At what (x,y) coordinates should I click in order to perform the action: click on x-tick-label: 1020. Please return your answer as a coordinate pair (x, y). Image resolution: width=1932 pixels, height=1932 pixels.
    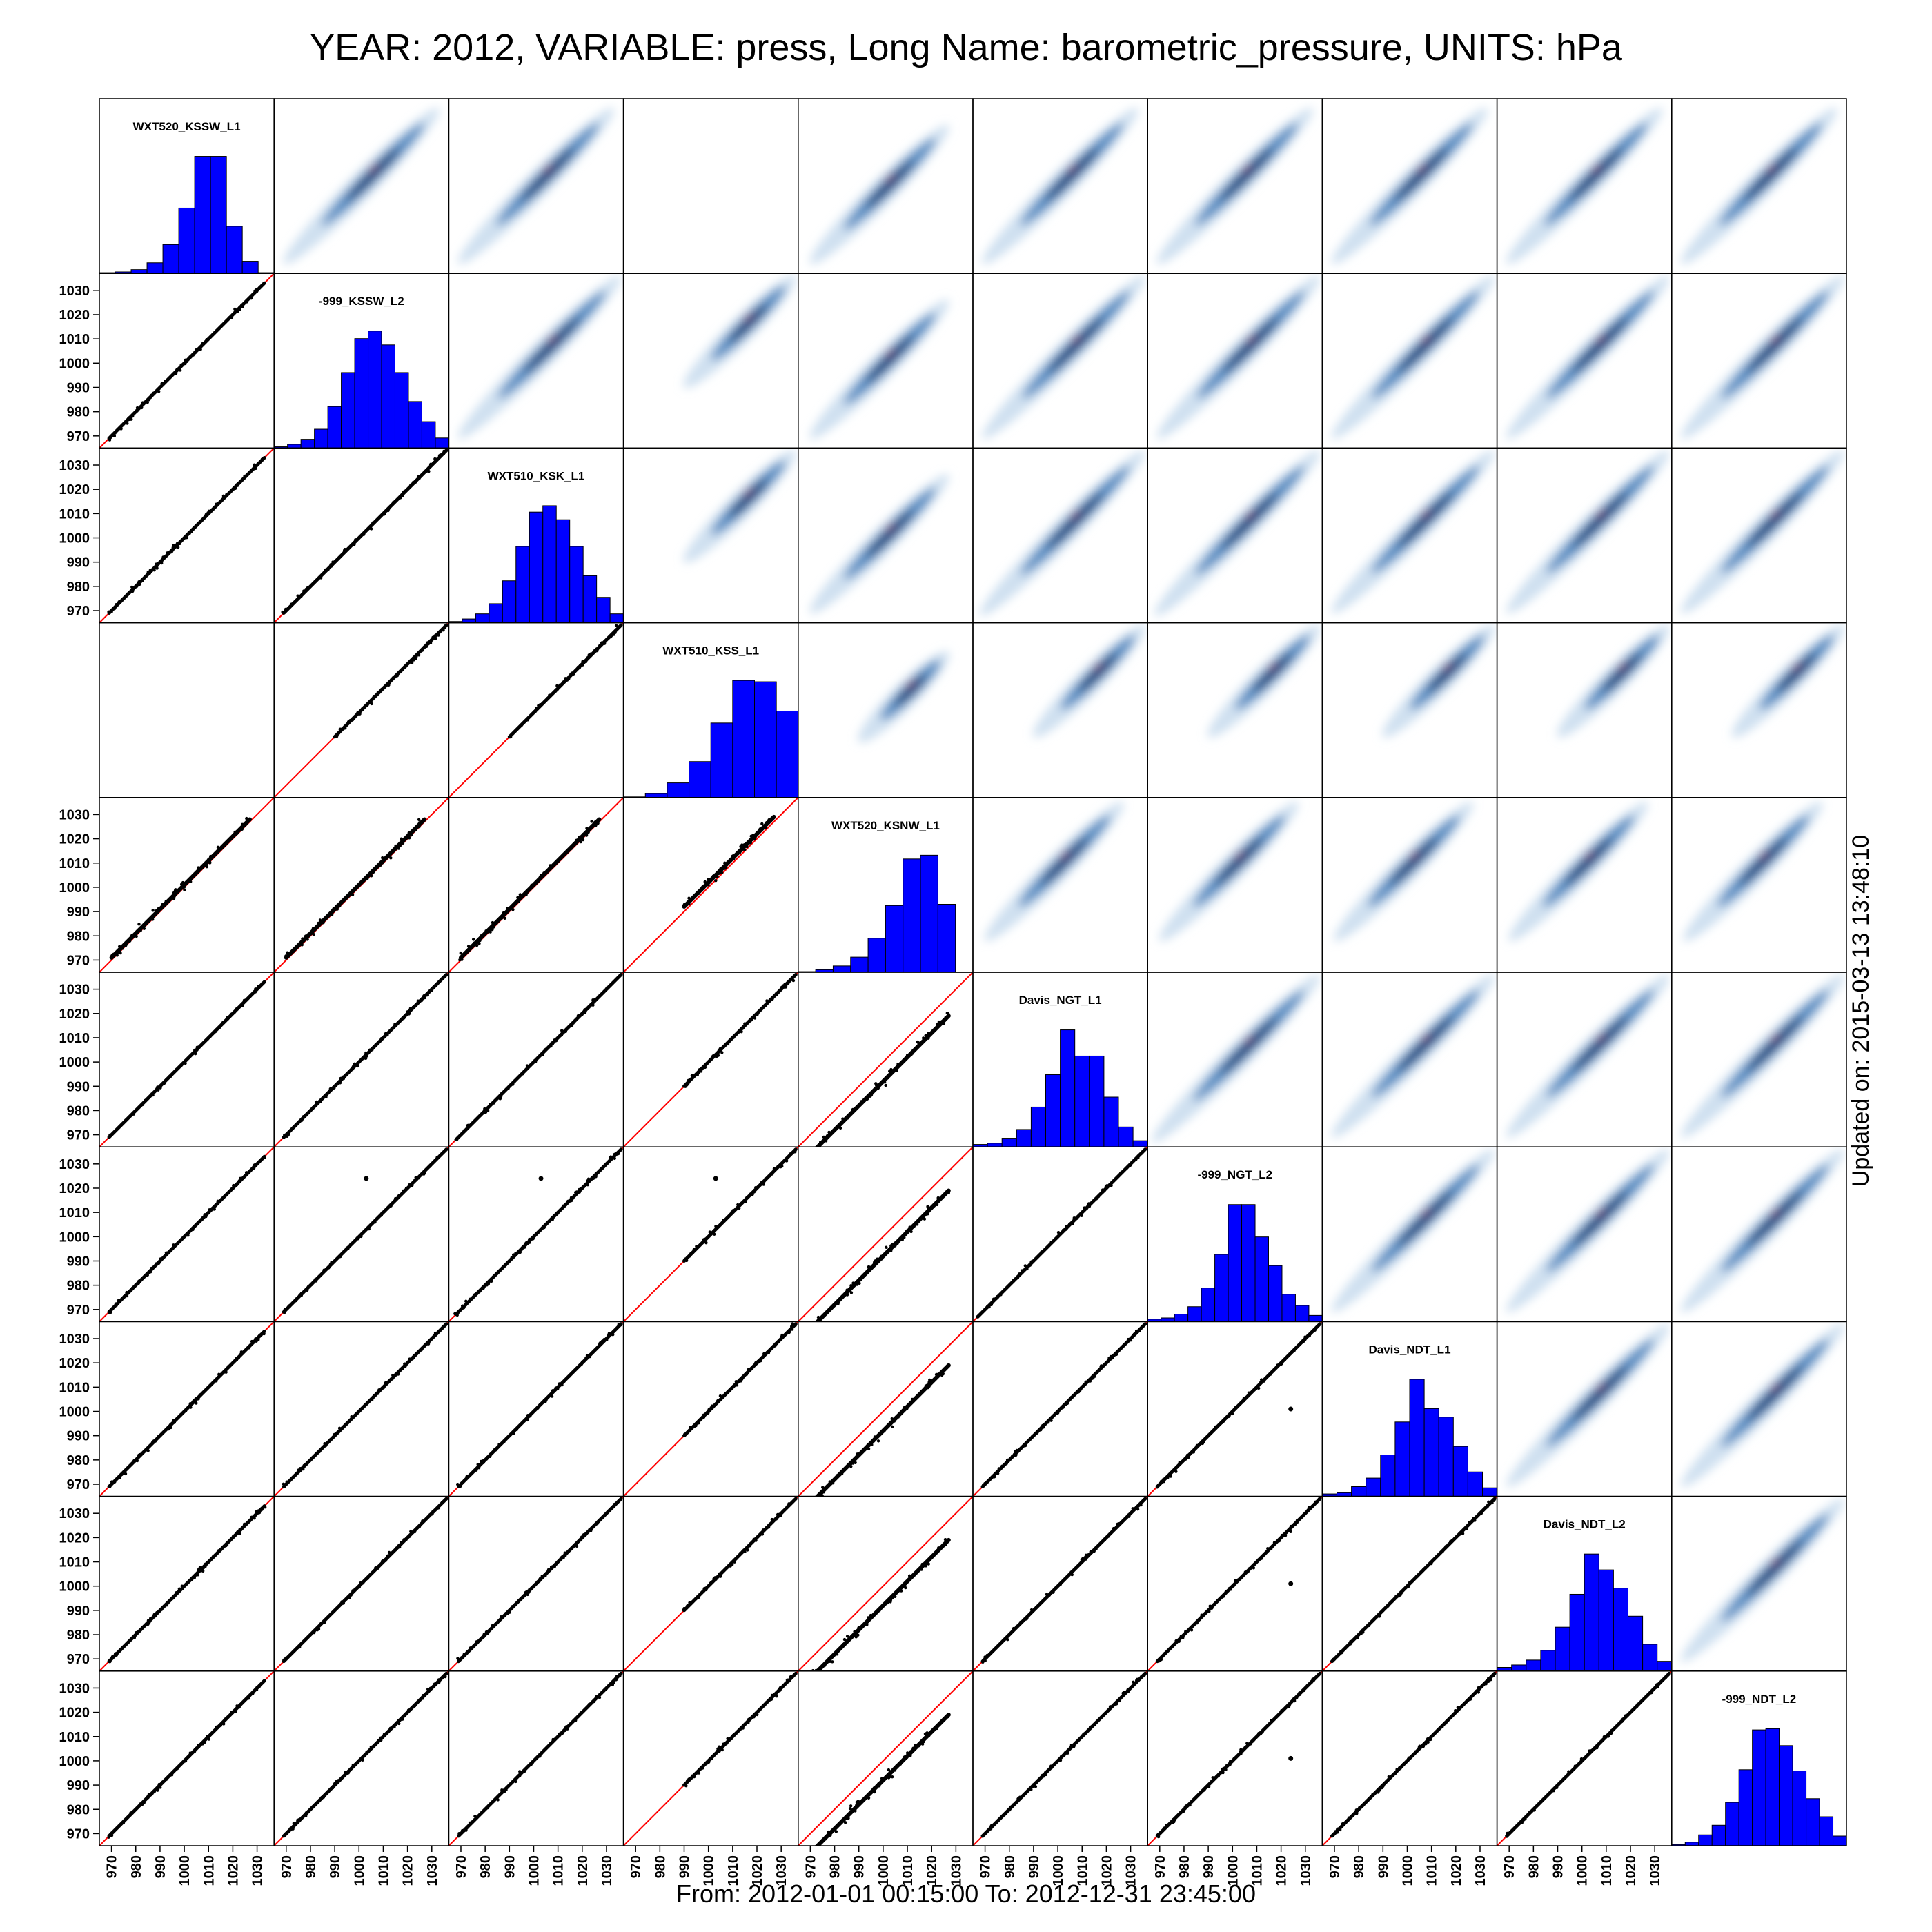
    Looking at the image, I should click on (932, 1870).